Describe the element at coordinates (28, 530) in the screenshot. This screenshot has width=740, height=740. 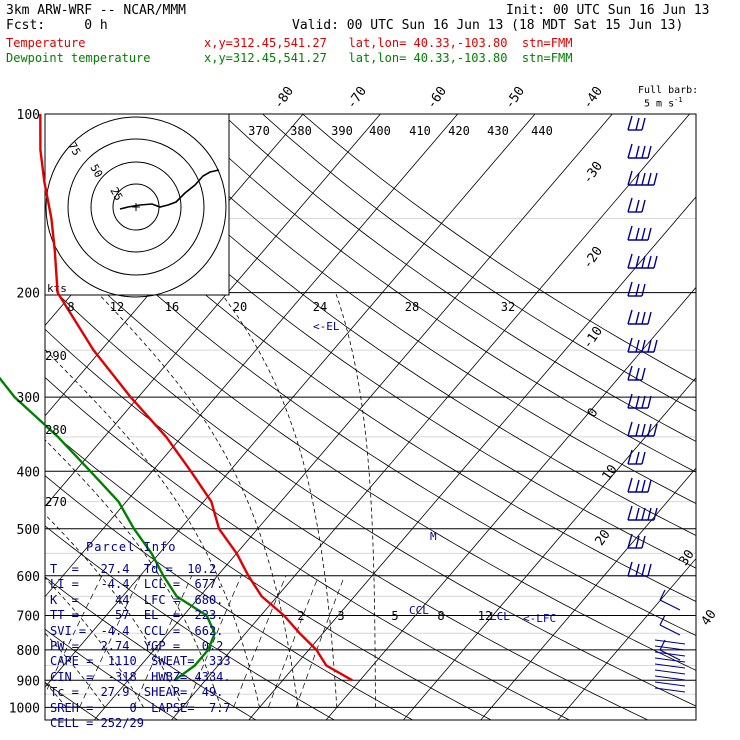
I see `pressure-tick-500: 500` at that location.